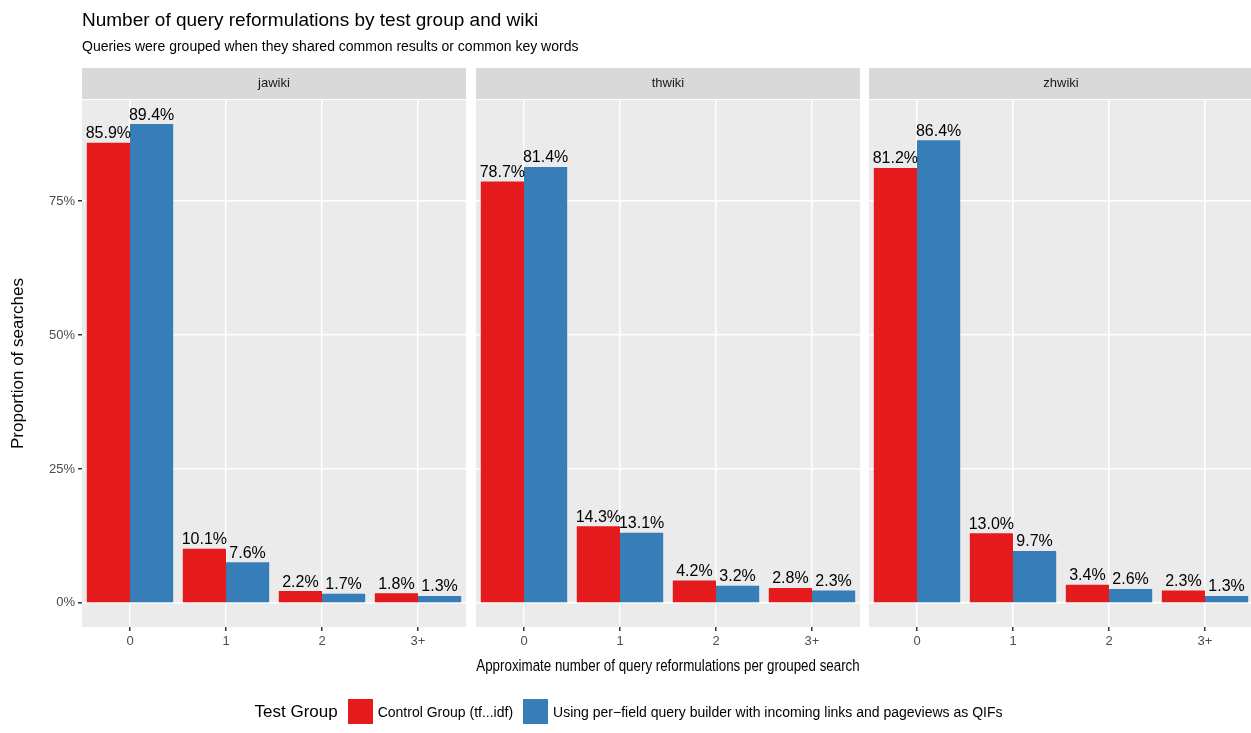  What do you see at coordinates (1087, 575) in the screenshot?
I see `data-label: 3.4%` at bounding box center [1087, 575].